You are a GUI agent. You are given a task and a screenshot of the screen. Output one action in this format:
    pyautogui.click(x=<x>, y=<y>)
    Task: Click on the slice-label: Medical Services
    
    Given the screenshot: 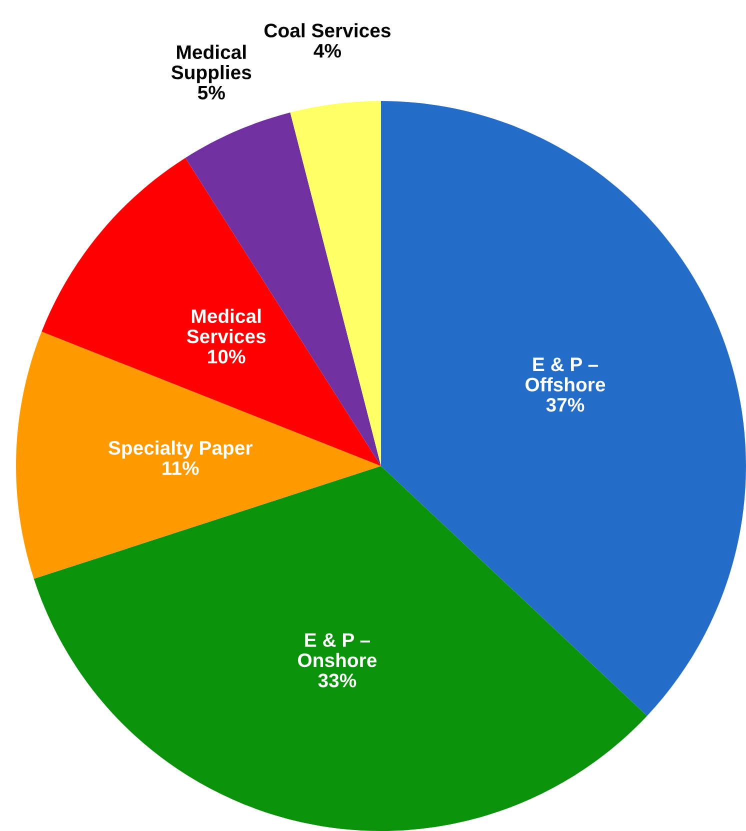 What is the action you would take?
    pyautogui.click(x=226, y=326)
    